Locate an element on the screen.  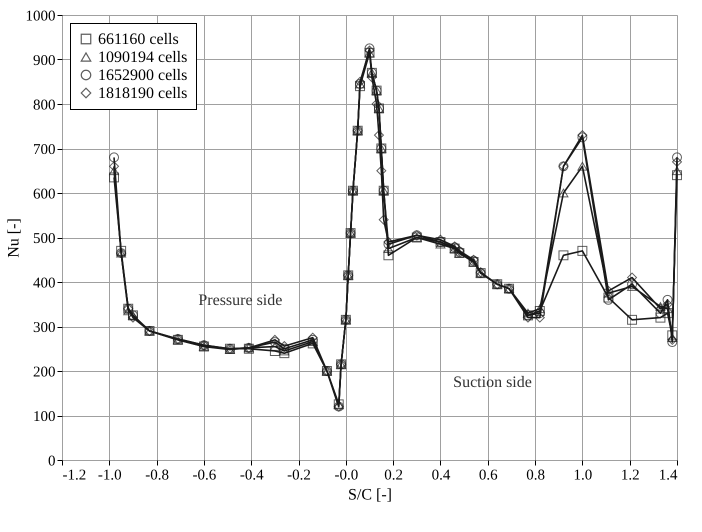
x-tick-label: -0.8 is located at coordinates (157, 476).